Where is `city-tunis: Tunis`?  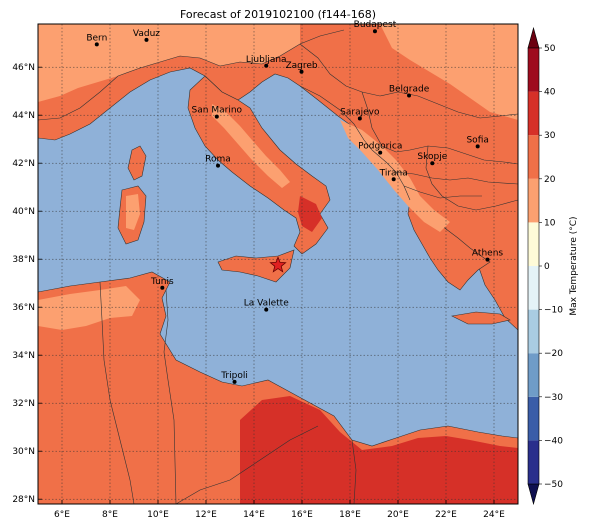
city-tunis: Tunis is located at coordinates (162, 283).